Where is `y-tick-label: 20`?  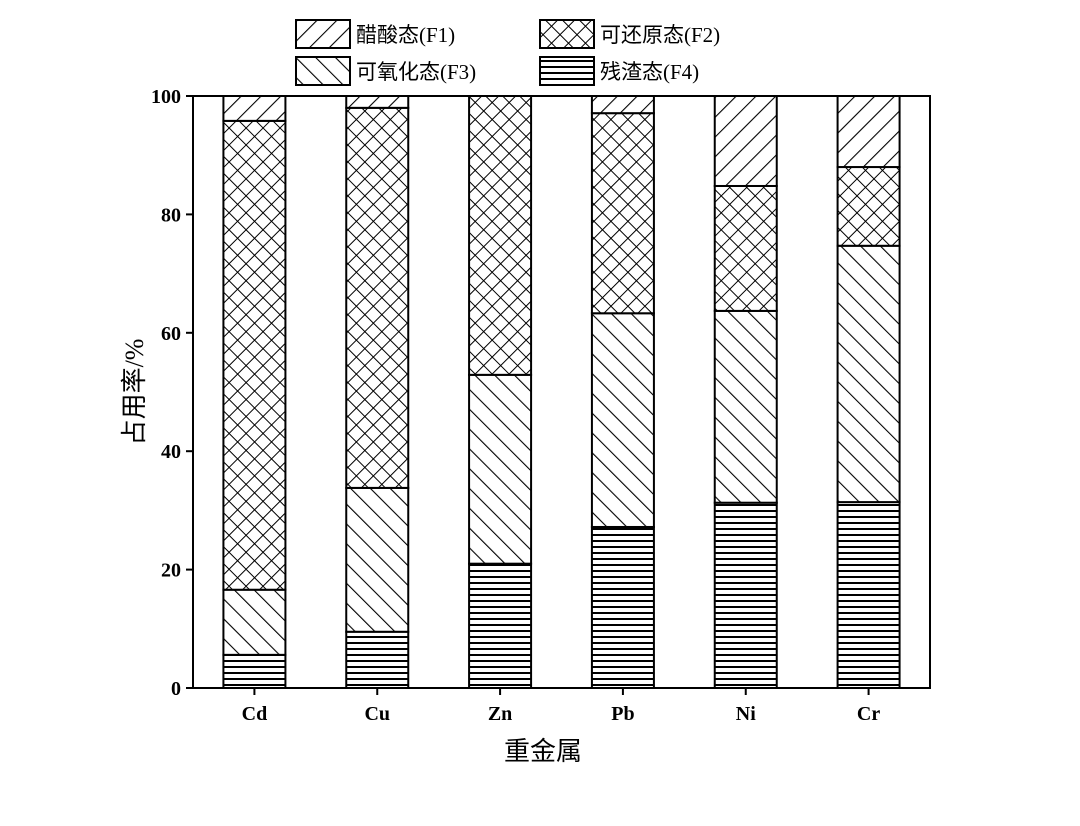
y-tick-label: 20 is located at coordinates (171, 571).